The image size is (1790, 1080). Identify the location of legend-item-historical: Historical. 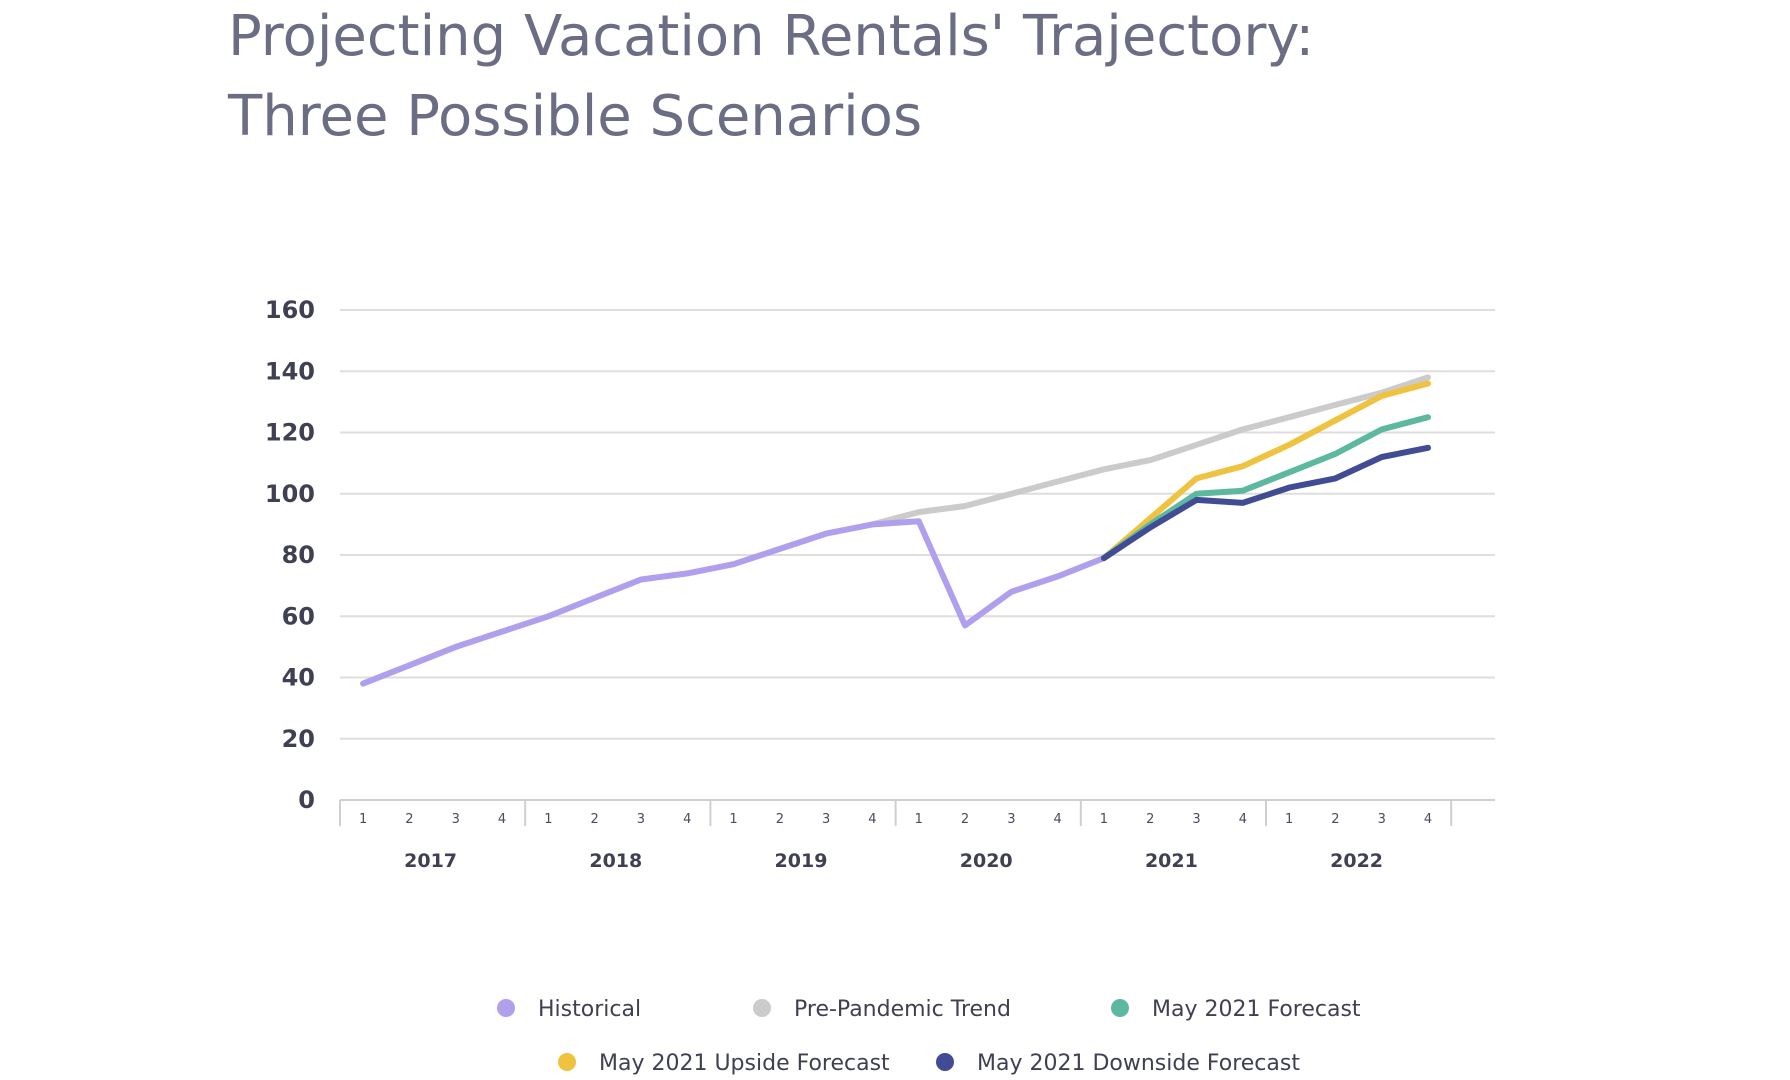
(569, 1009).